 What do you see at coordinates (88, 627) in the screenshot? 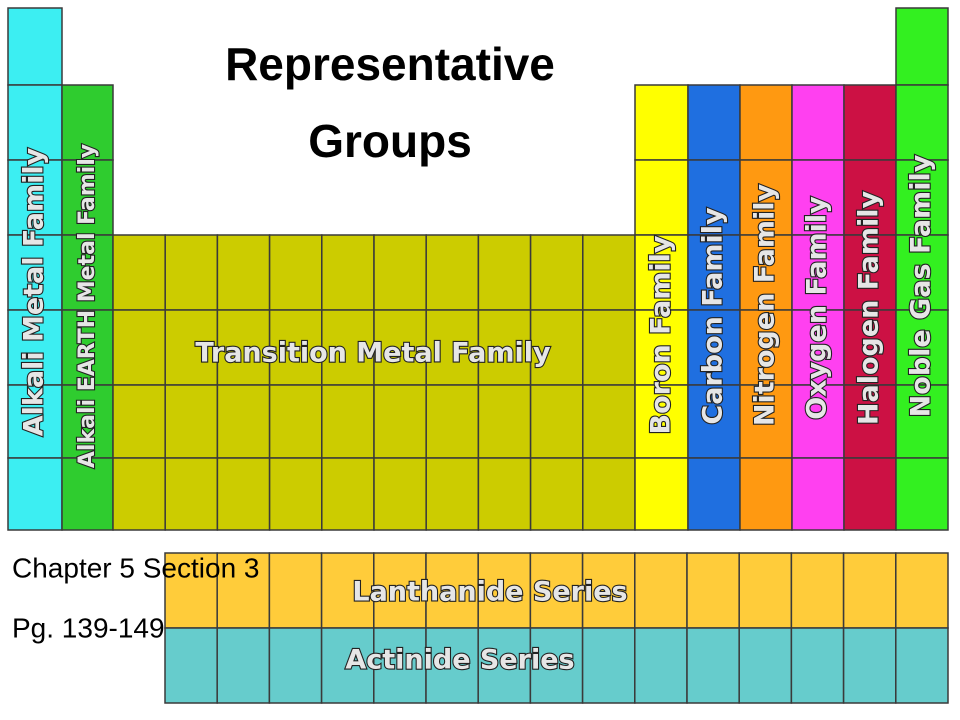
I see `subtitle: Pg. 139-149` at bounding box center [88, 627].